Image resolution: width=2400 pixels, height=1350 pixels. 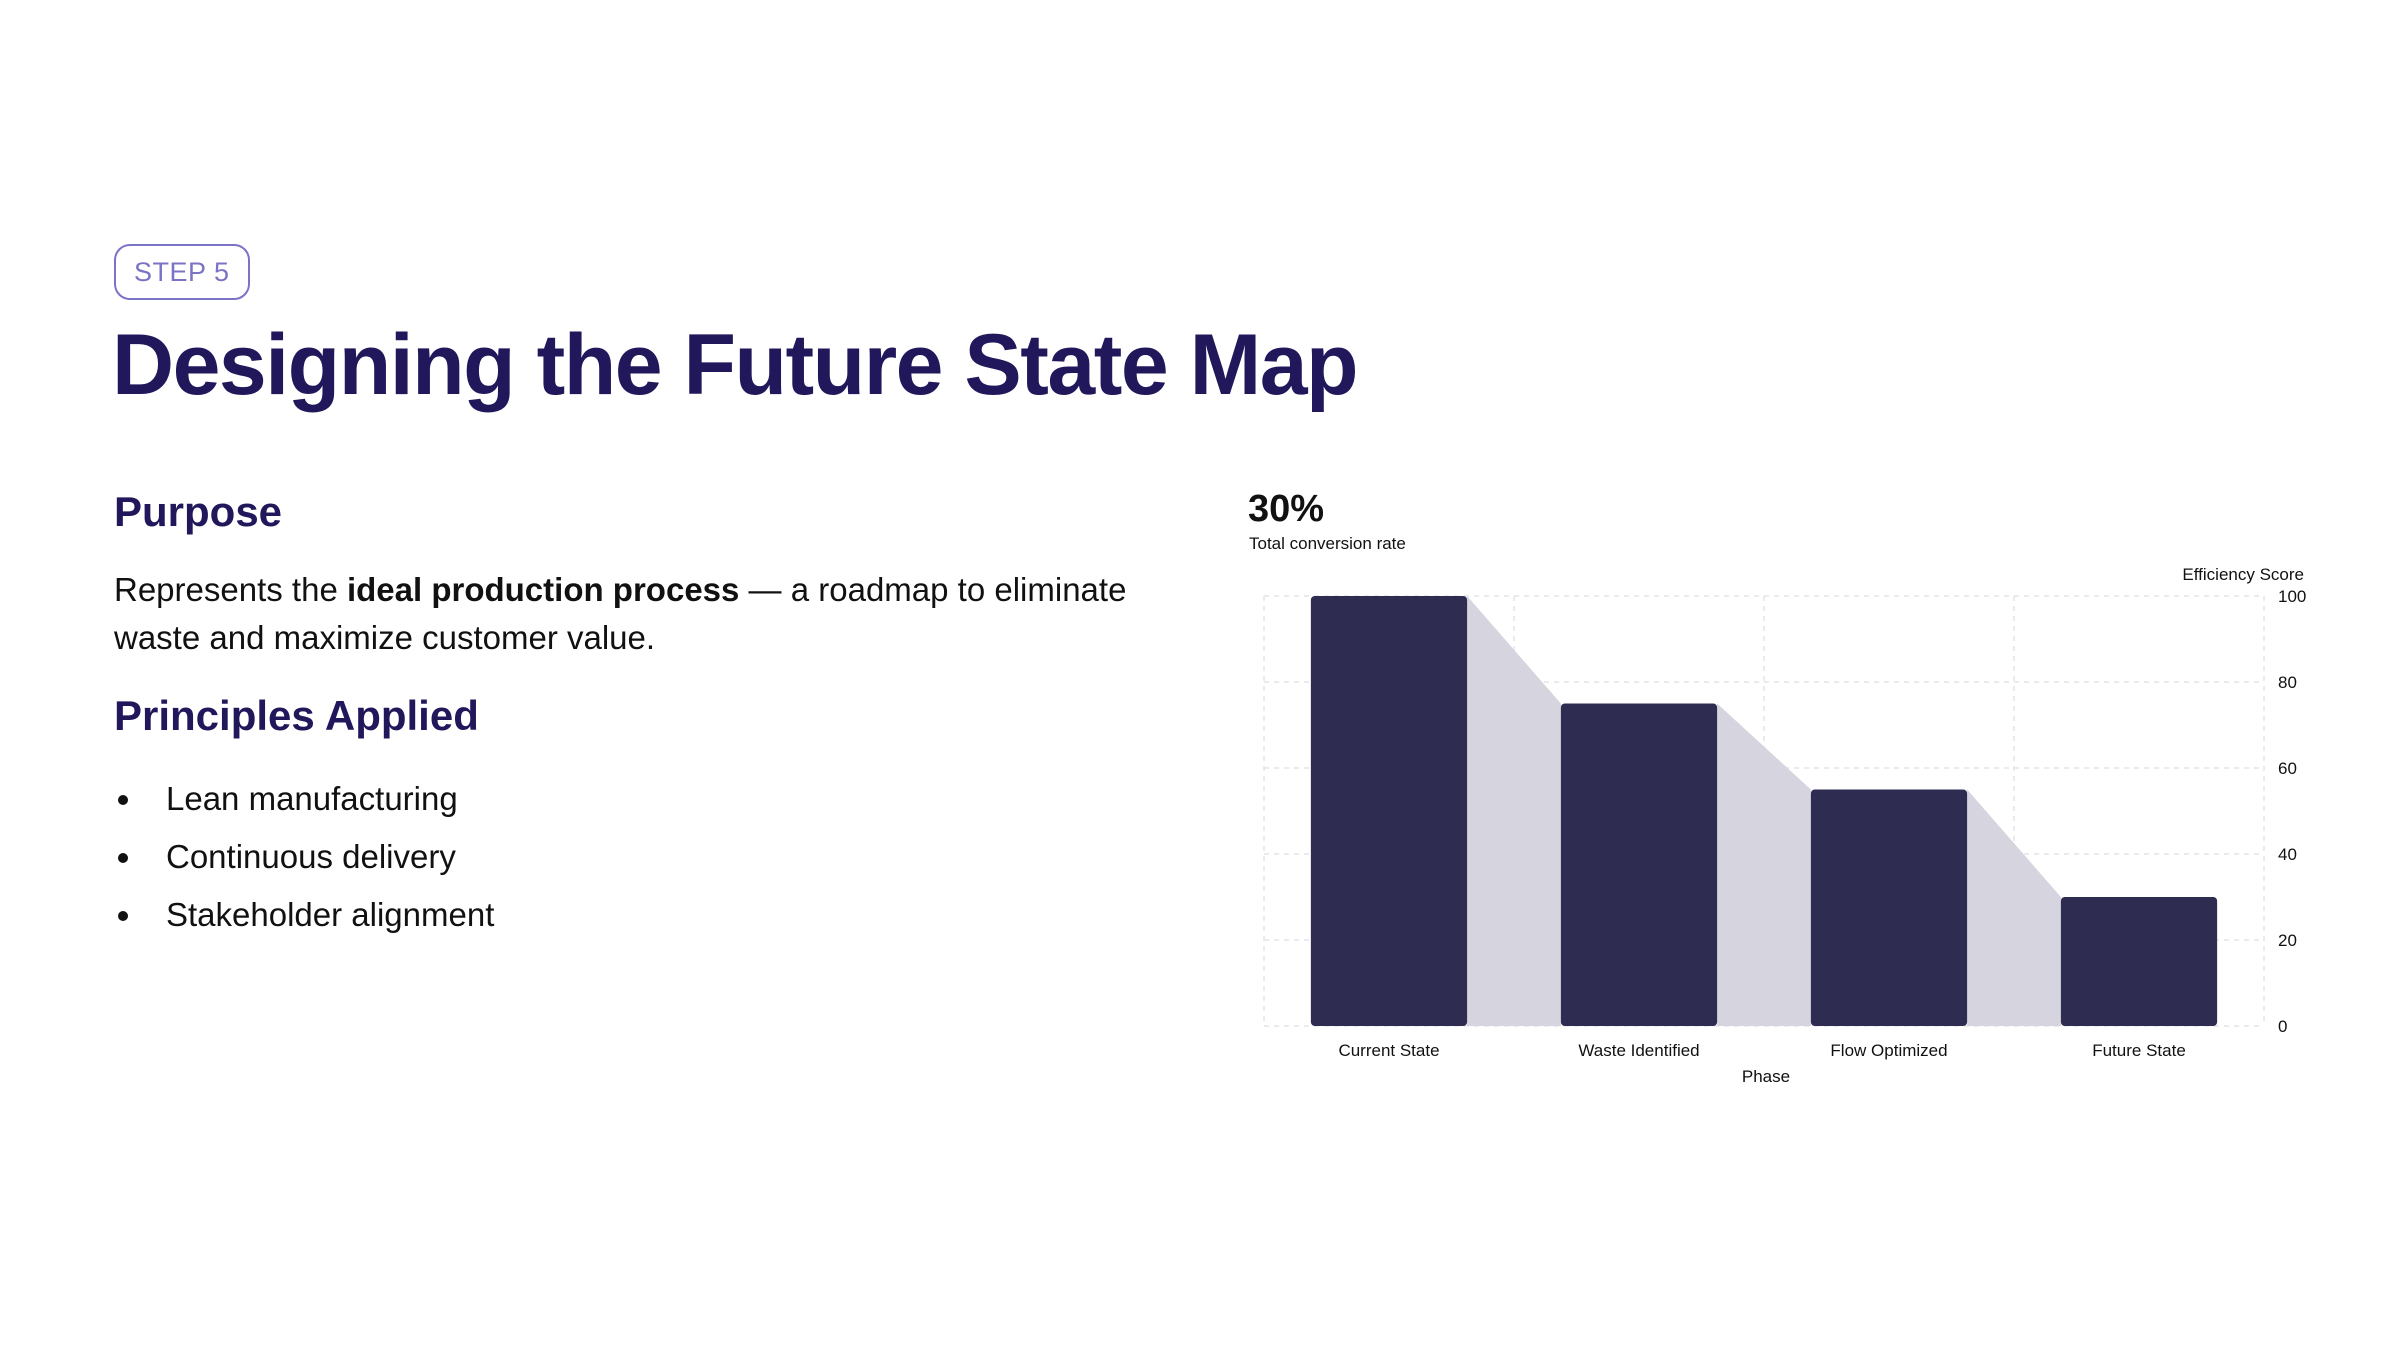 What do you see at coordinates (311, 856) in the screenshot?
I see `principle-label: Continuous delivery` at bounding box center [311, 856].